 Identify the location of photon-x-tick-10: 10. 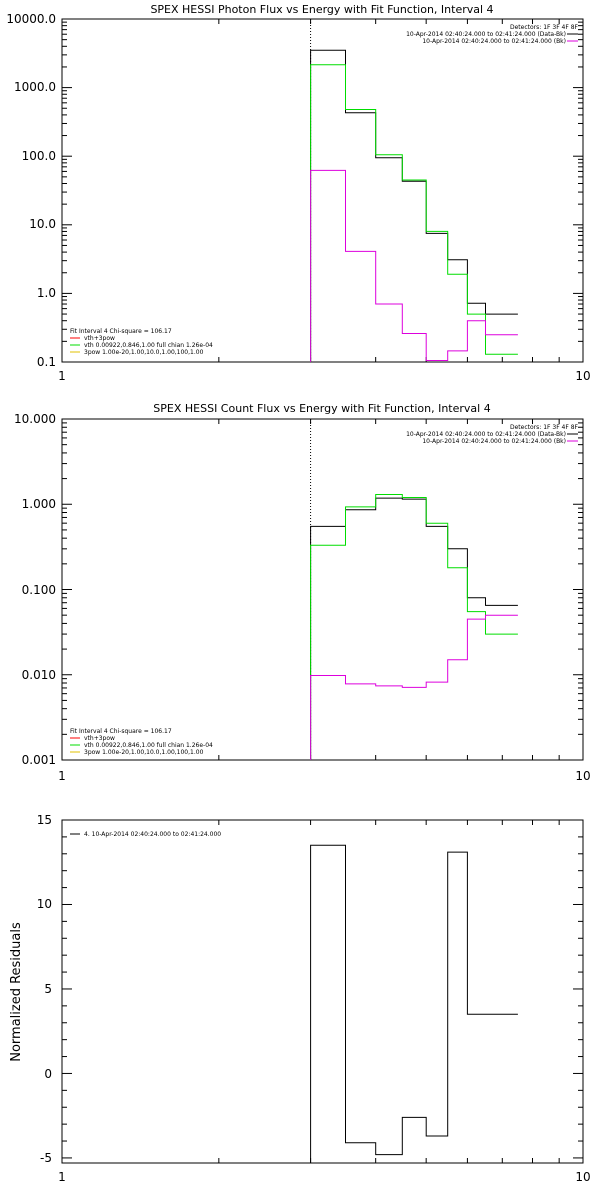
(582, 376).